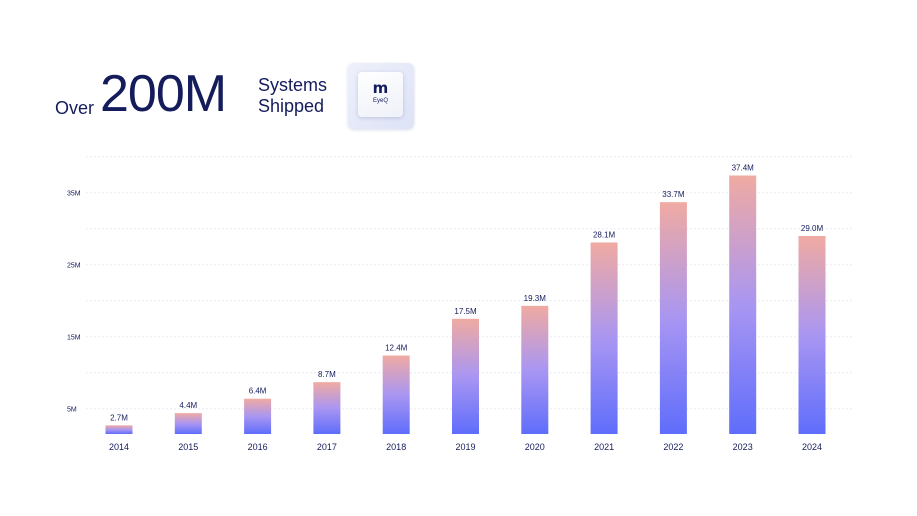  I want to click on x-tick-label-2019: 2019, so click(465, 447).